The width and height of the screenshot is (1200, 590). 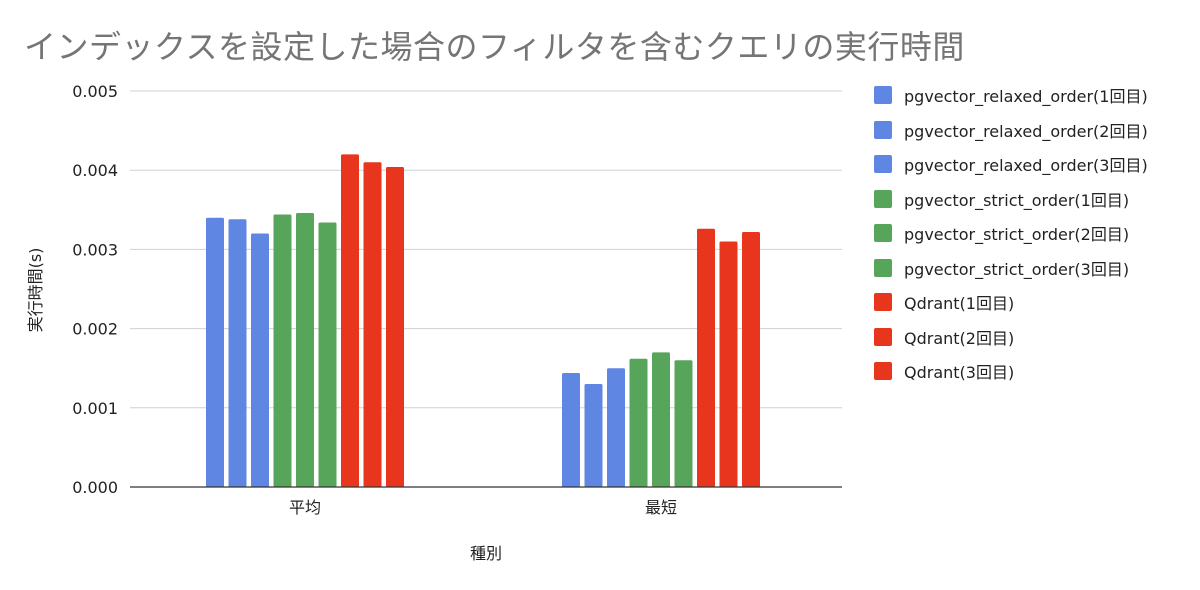 I want to click on y-tick-label: 0.004, so click(x=95, y=170).